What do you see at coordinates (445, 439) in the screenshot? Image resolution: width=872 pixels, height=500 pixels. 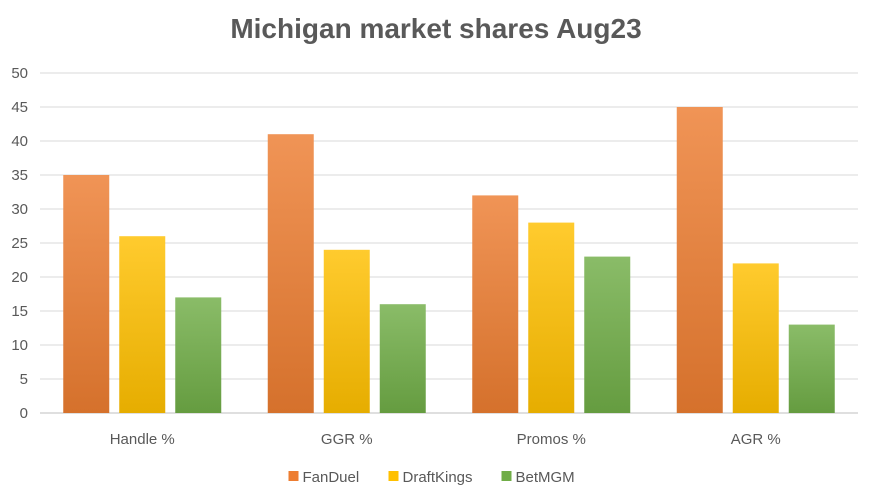 I see `x-axis-tick-labels: Handle % GGR % Promos % AGR %` at bounding box center [445, 439].